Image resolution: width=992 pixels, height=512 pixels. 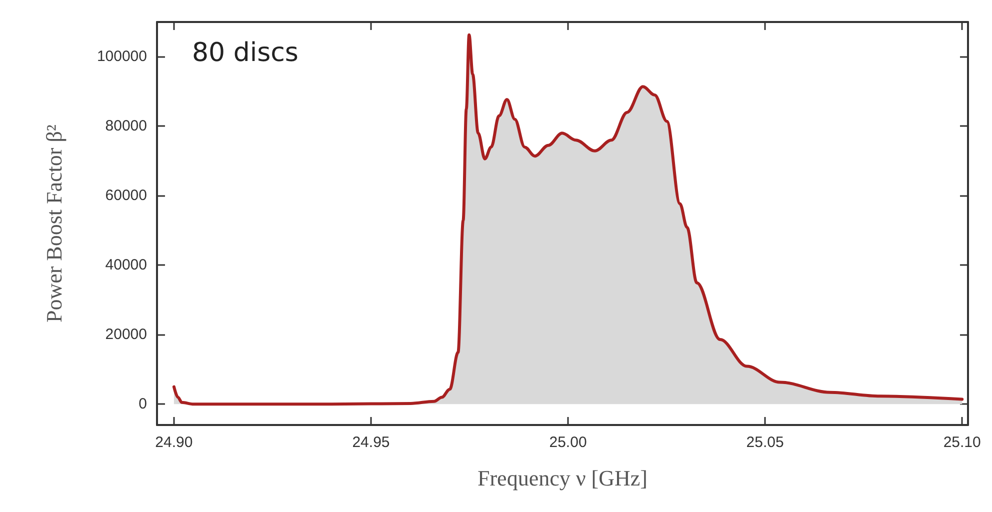 What do you see at coordinates (126, 126) in the screenshot?
I see `y-tick-label: 80000` at bounding box center [126, 126].